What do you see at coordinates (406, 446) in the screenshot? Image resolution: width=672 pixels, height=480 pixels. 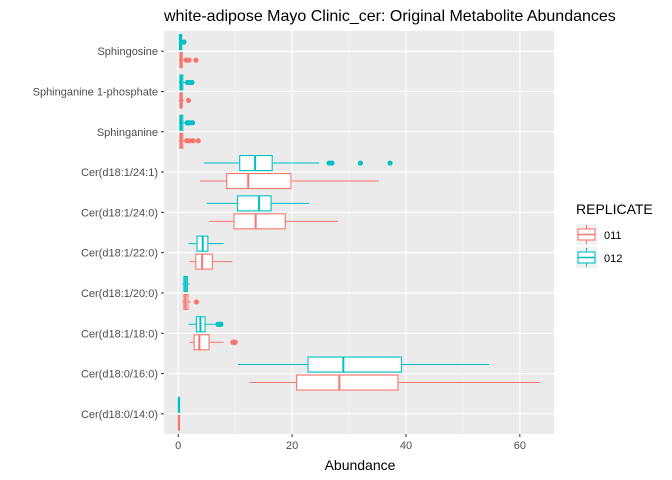 I see `x-tick-label: 40` at bounding box center [406, 446].